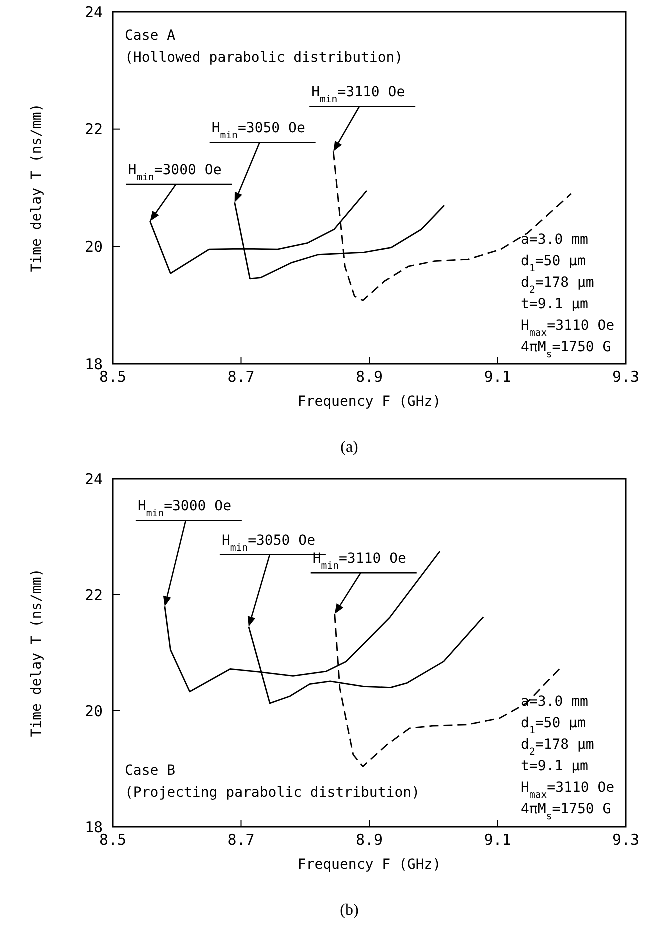 This screenshot has height=933, width=670. What do you see at coordinates (264, 58) in the screenshot?
I see `annotation: (Hollowed parabolic distribution)` at bounding box center [264, 58].